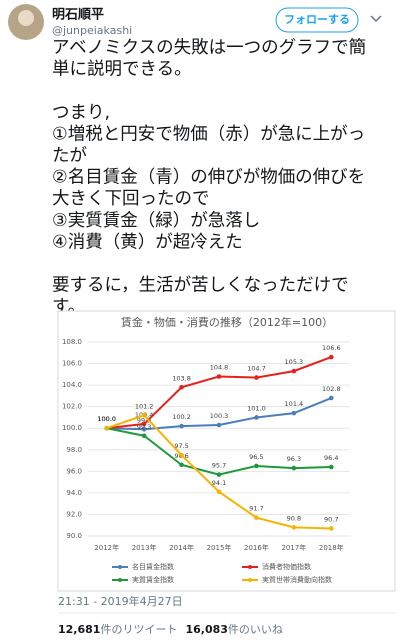 The image size is (401, 644). I want to click on legend-label: 実質世帯消費動向指数, so click(297, 579).